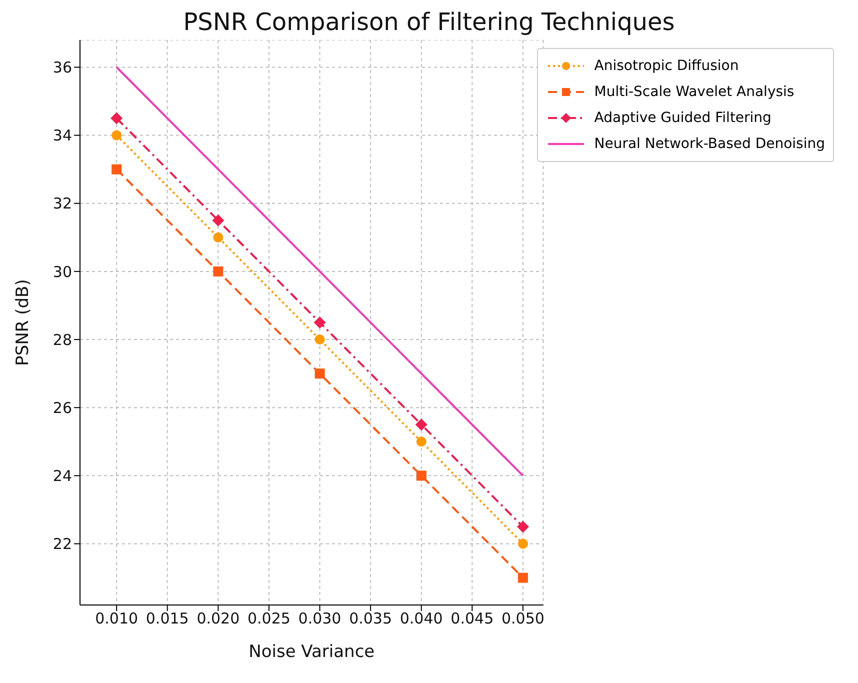 Image resolution: width=858 pixels, height=683 pixels. I want to click on x-tick-label: 0.030, so click(320, 619).